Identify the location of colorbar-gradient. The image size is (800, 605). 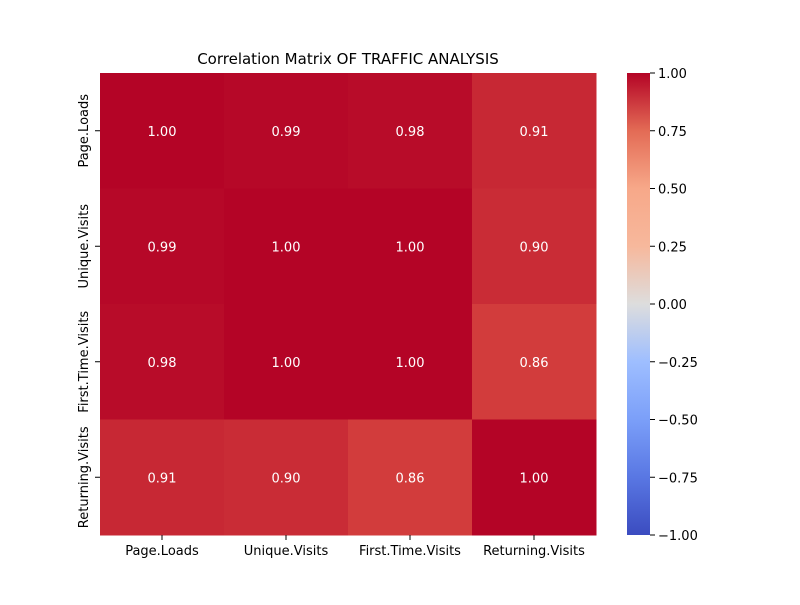
(638, 304).